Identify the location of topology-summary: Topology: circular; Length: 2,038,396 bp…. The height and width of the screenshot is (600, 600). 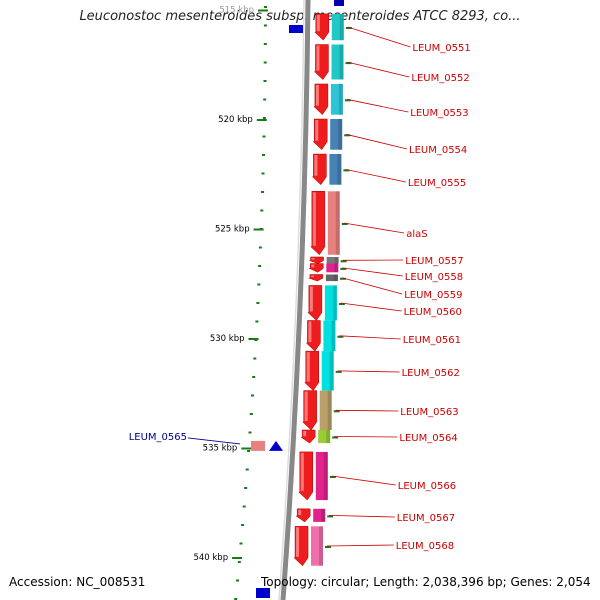
(426, 582).